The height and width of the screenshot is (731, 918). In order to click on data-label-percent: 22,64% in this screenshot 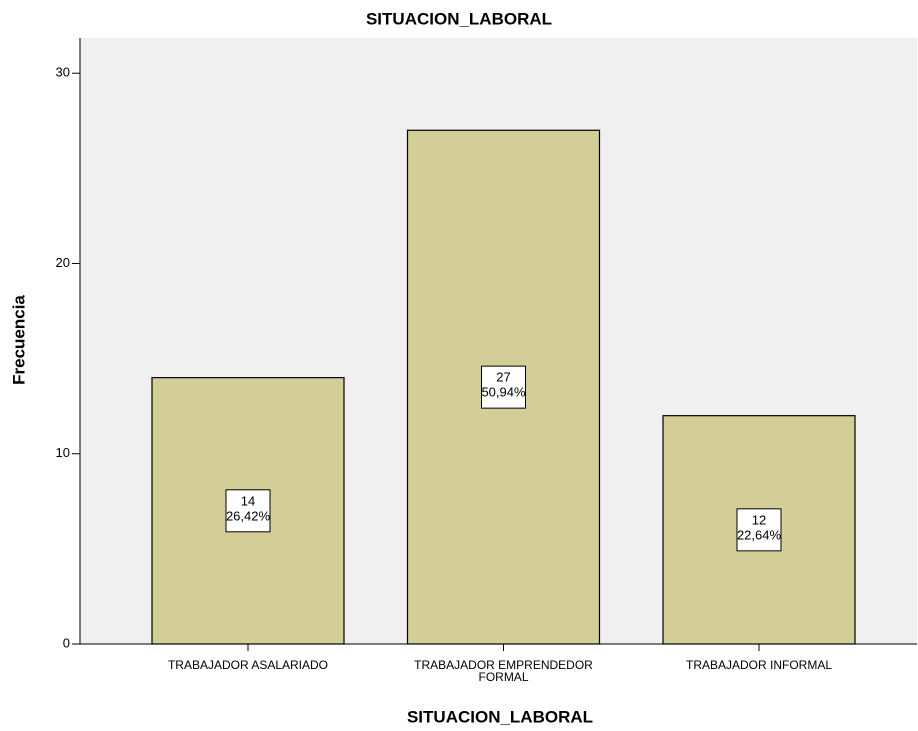, I will do `click(759, 534)`.